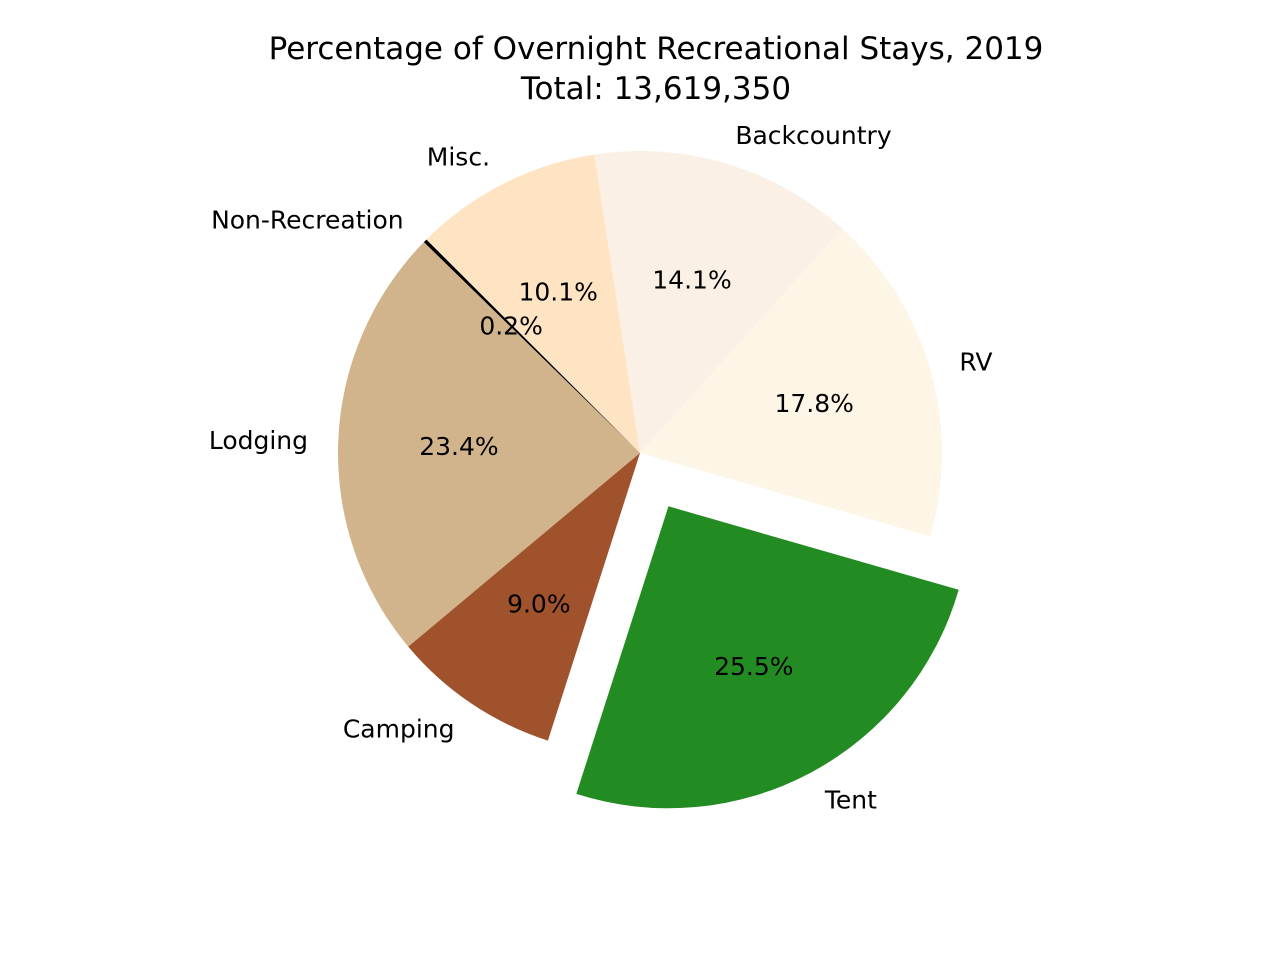 This screenshot has width=1280, height=960. Describe the element at coordinates (399, 729) in the screenshot. I see `slice-label: Camping` at that location.